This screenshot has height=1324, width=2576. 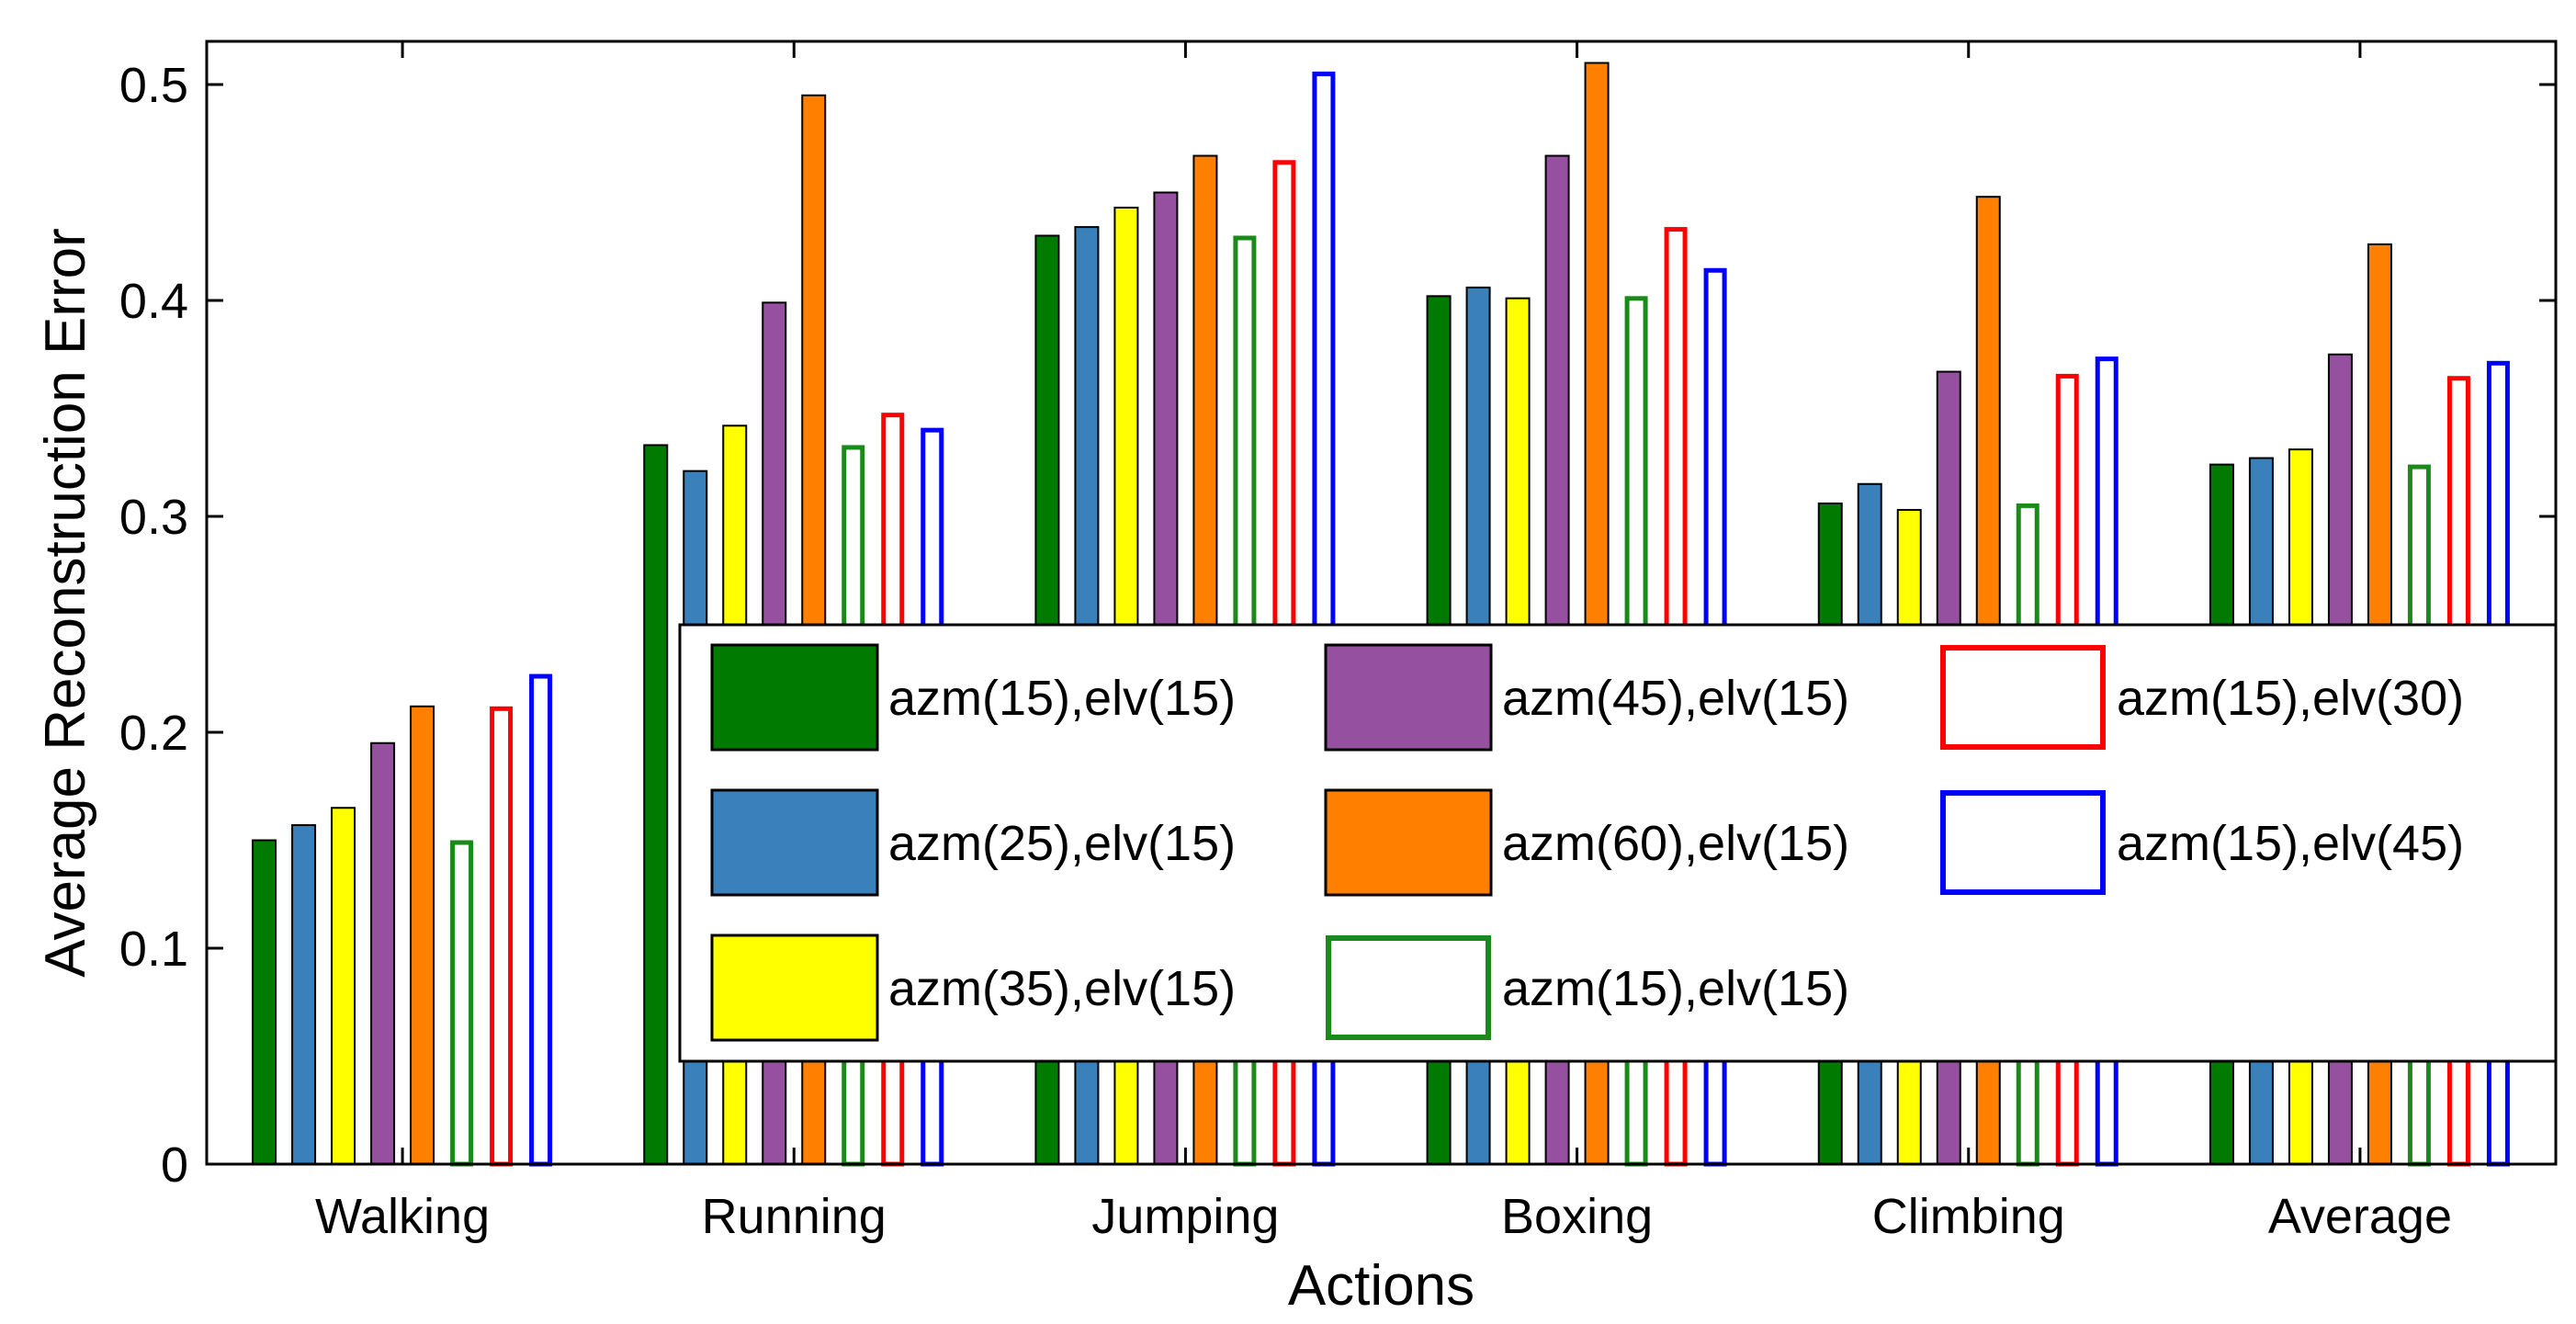 I want to click on bar-0-running, so click(x=656, y=804).